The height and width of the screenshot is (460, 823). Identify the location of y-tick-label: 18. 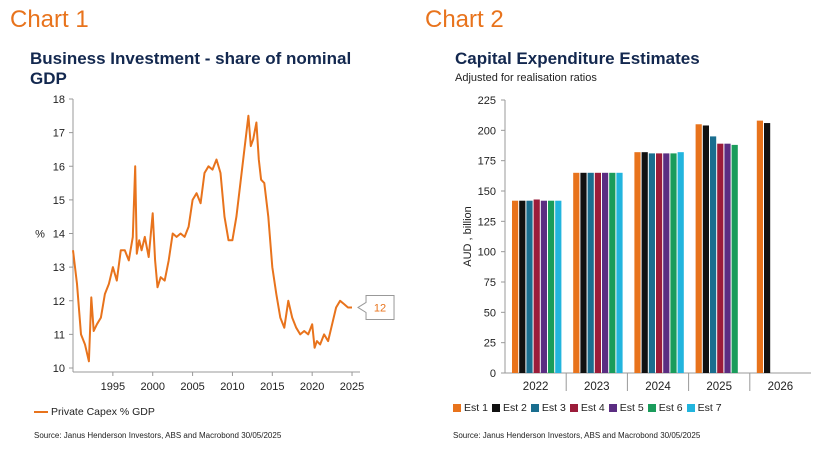
(59, 100).